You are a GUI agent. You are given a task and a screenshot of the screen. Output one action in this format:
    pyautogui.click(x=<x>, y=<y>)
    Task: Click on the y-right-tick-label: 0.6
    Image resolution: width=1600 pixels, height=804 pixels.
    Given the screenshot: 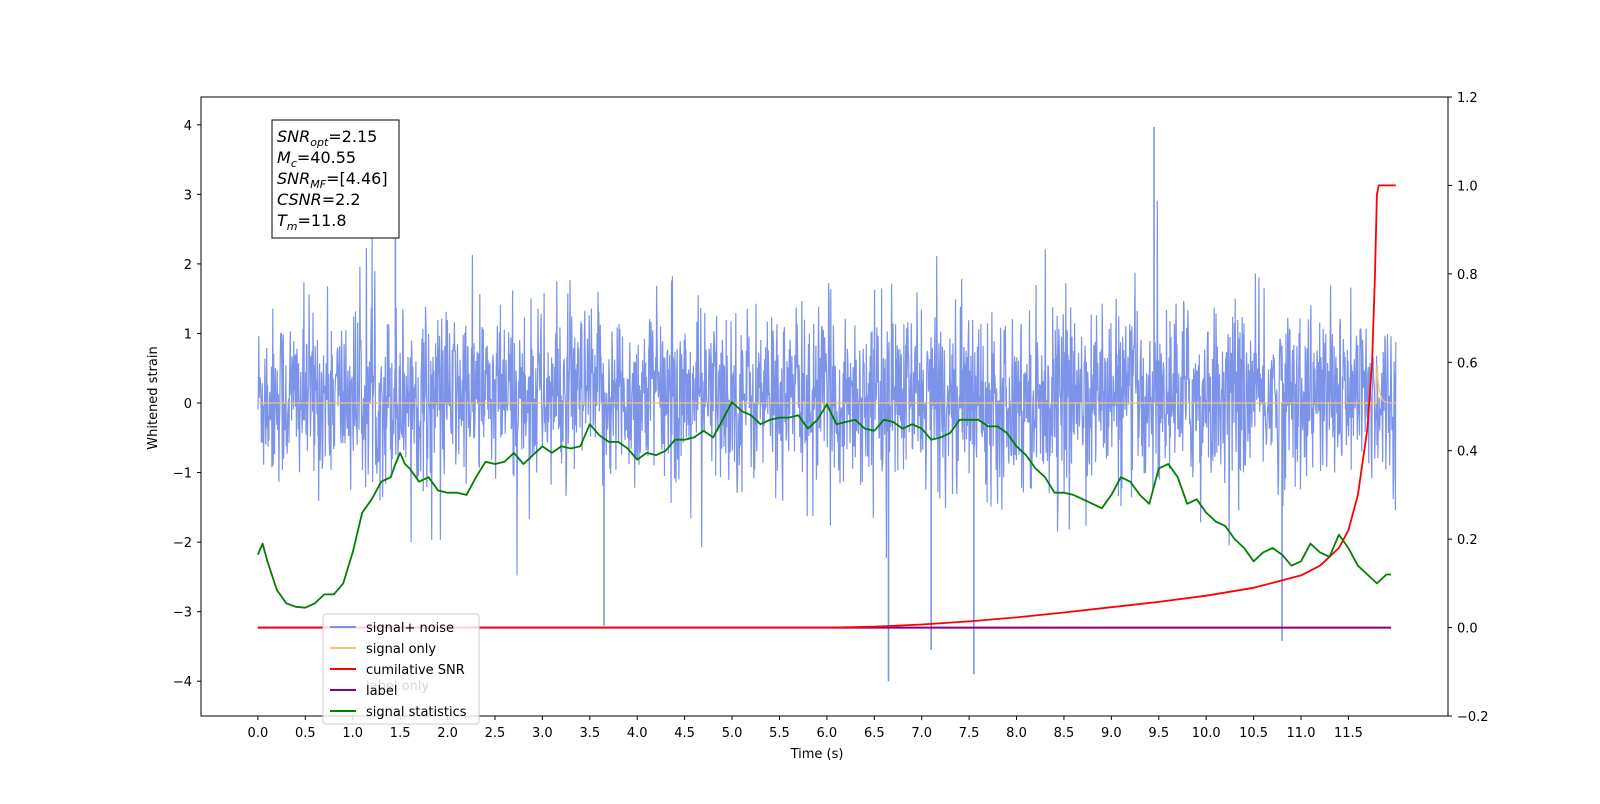 What is the action you would take?
    pyautogui.click(x=1467, y=363)
    